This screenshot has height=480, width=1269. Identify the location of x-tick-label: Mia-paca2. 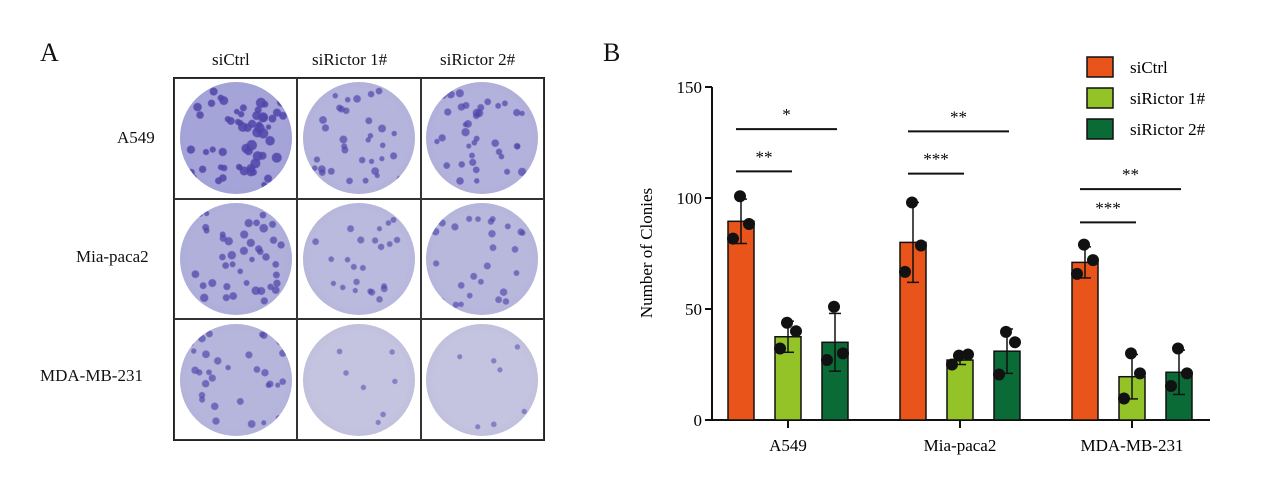
(960, 445).